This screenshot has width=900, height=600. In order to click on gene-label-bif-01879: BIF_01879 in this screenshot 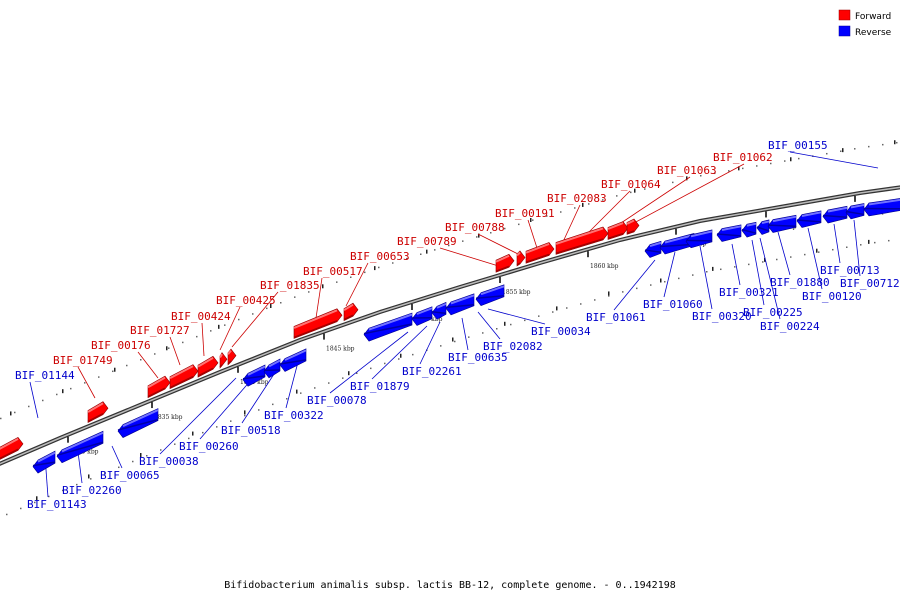, I will do `click(380, 386)`.